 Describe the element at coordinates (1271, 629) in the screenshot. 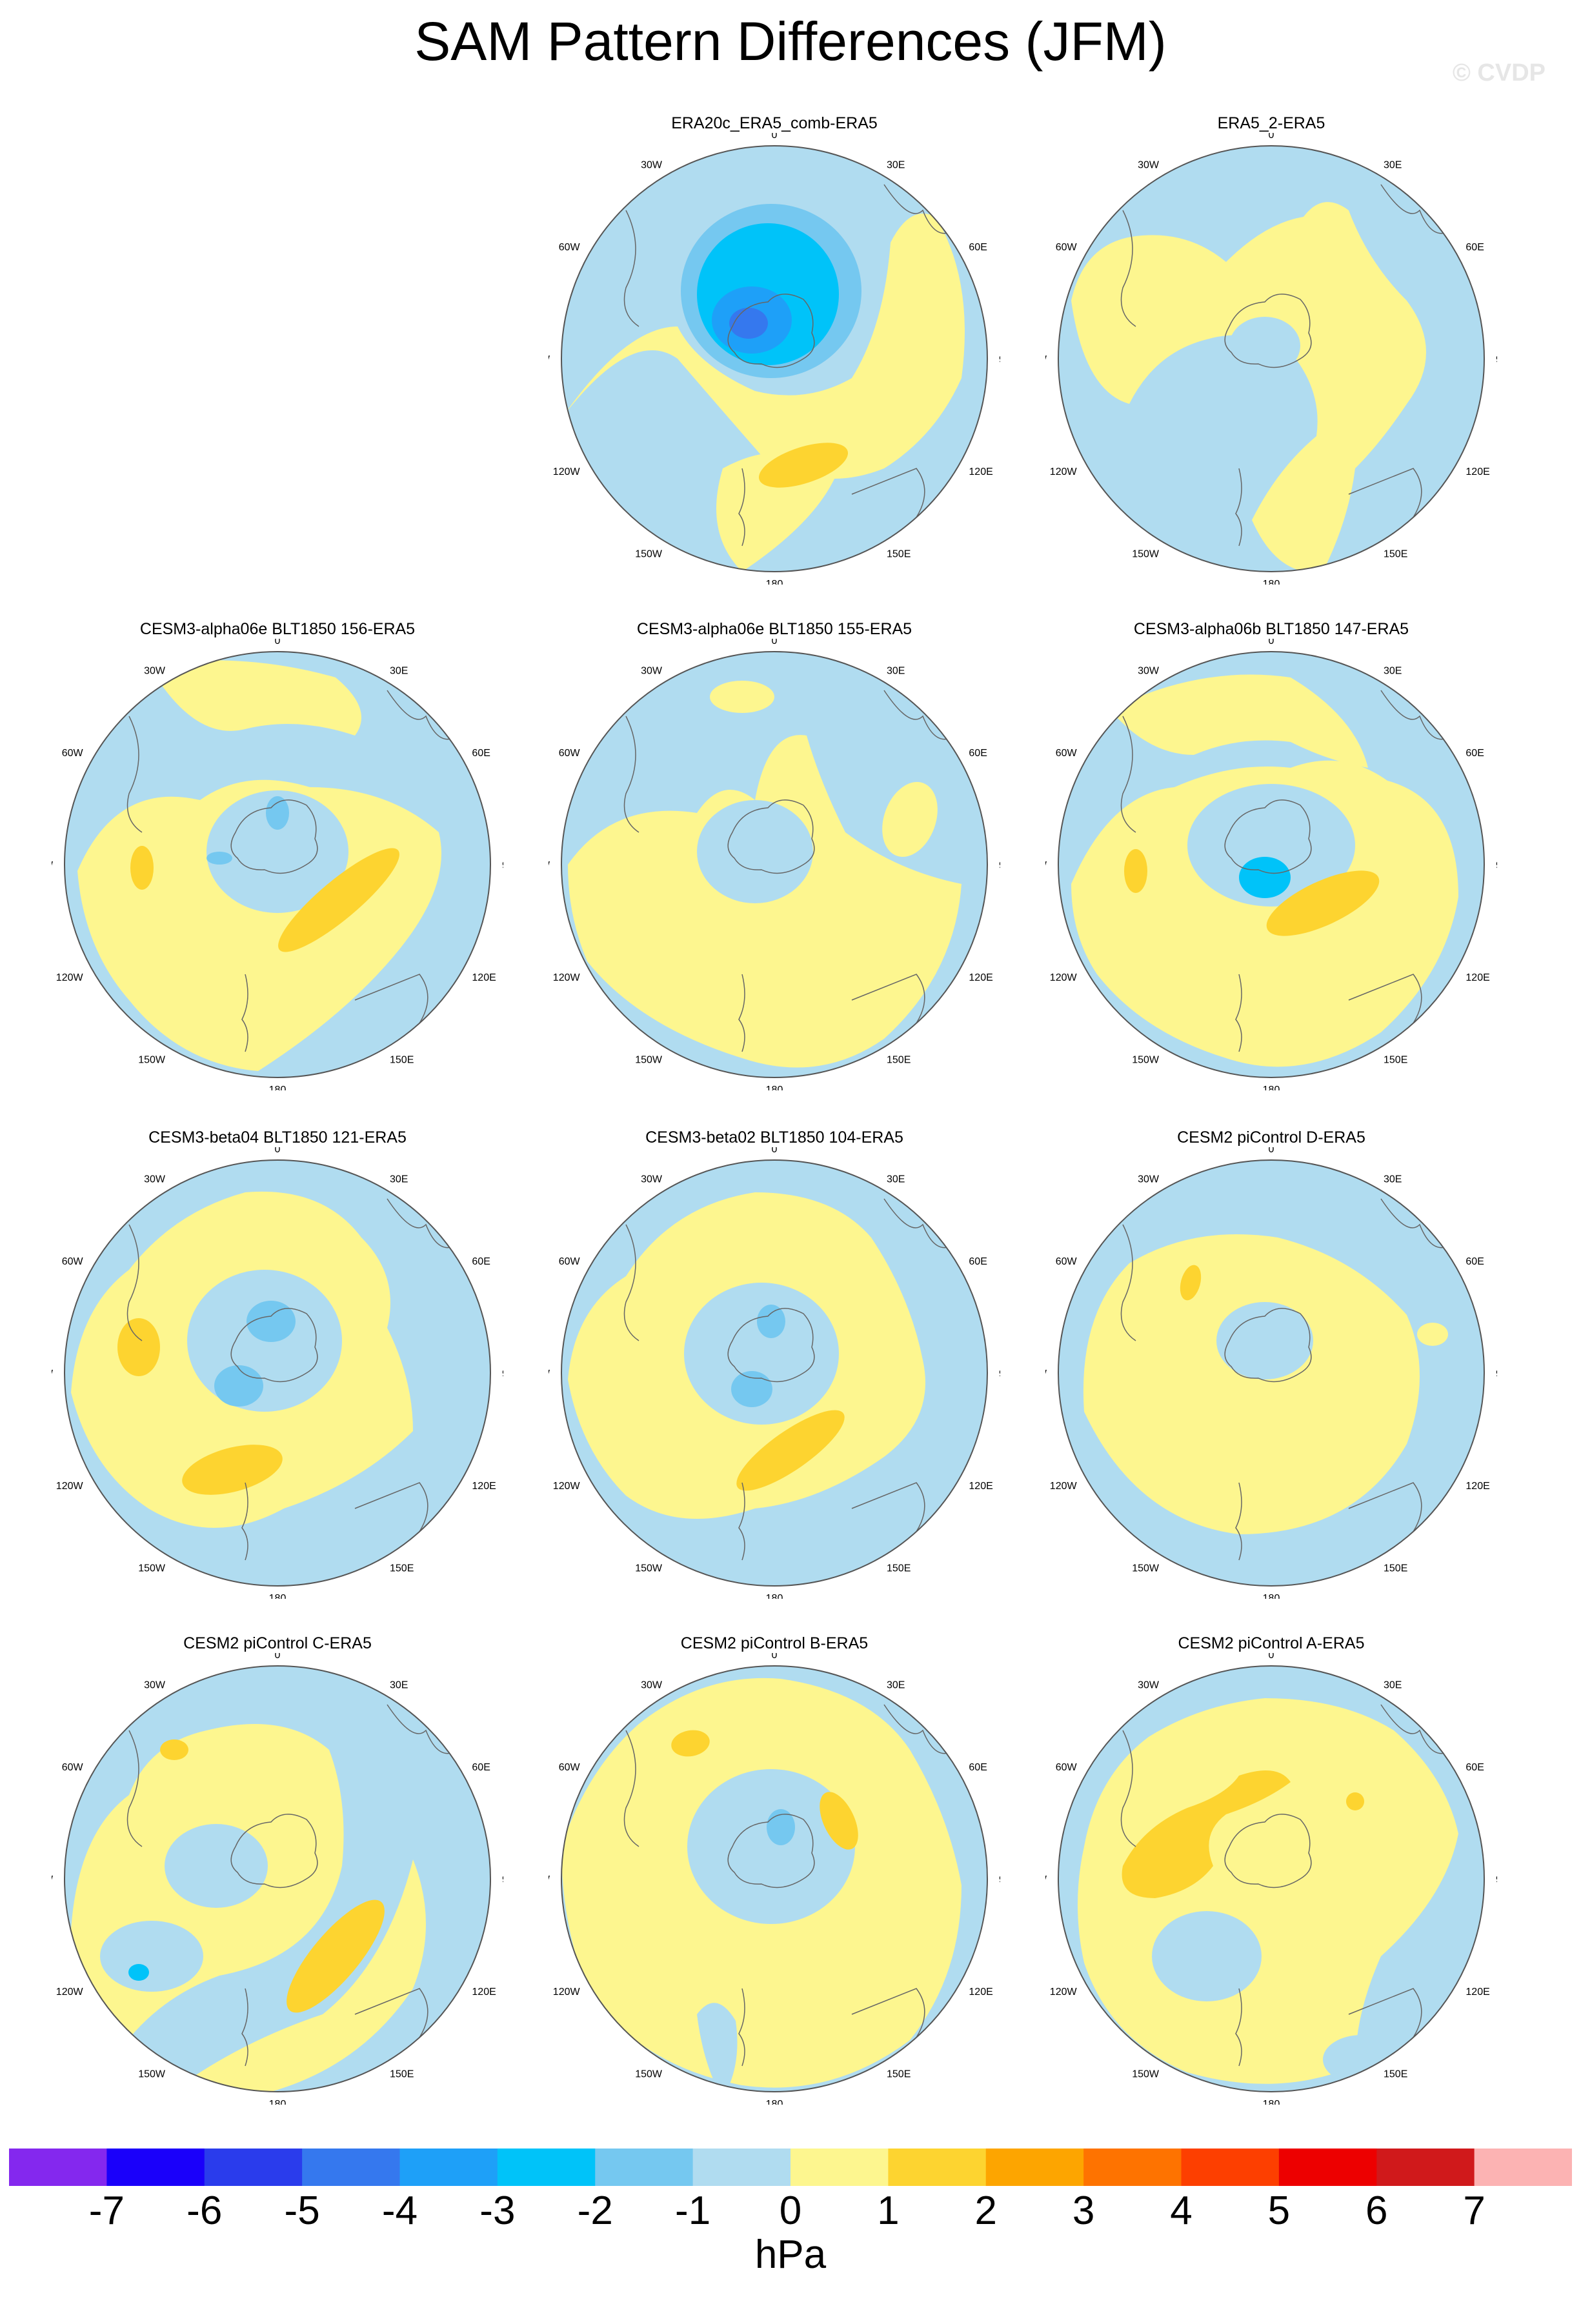

I see `panel-title: CESM3-alpha06b BLT1850 147-ERA5` at that location.